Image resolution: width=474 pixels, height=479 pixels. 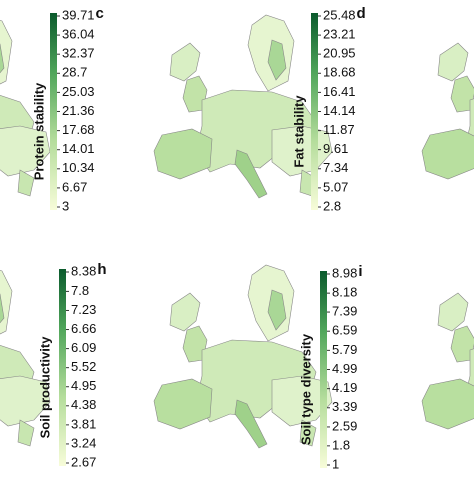 What do you see at coordinates (44, 387) in the screenshot?
I see `colorbar-title: Soil productivity` at bounding box center [44, 387].